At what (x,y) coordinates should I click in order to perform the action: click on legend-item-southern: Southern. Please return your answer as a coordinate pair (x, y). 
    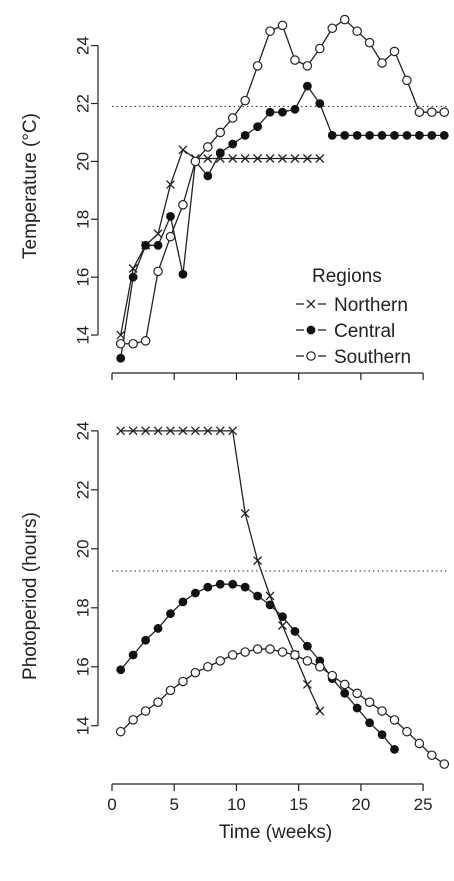
    Looking at the image, I should click on (353, 357).